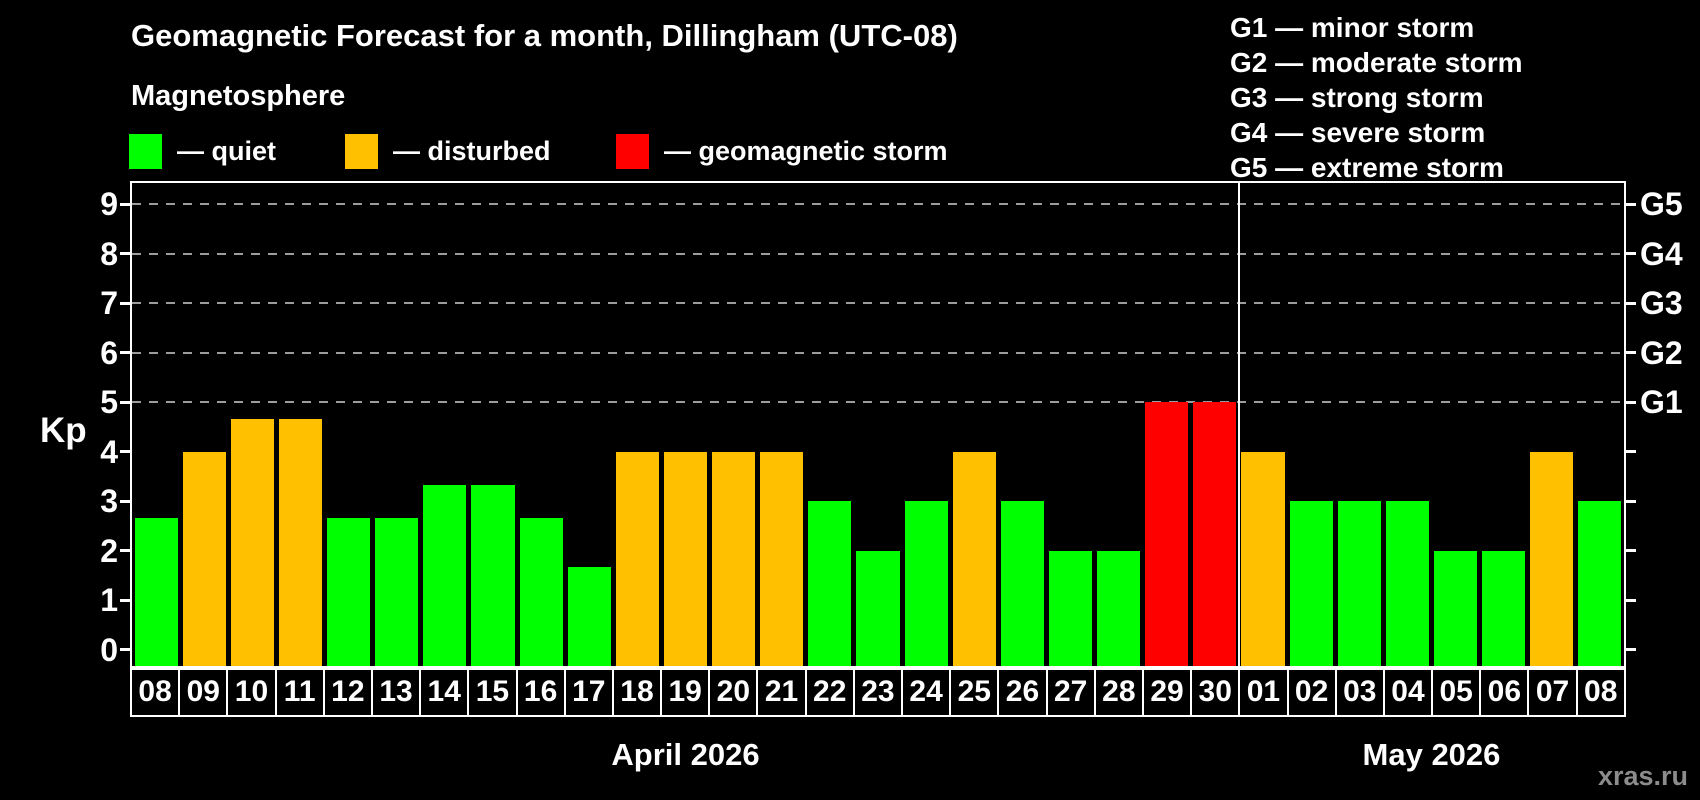 This screenshot has height=800, width=1700. I want to click on g5-description: G5 — extreme storm, so click(1367, 167).